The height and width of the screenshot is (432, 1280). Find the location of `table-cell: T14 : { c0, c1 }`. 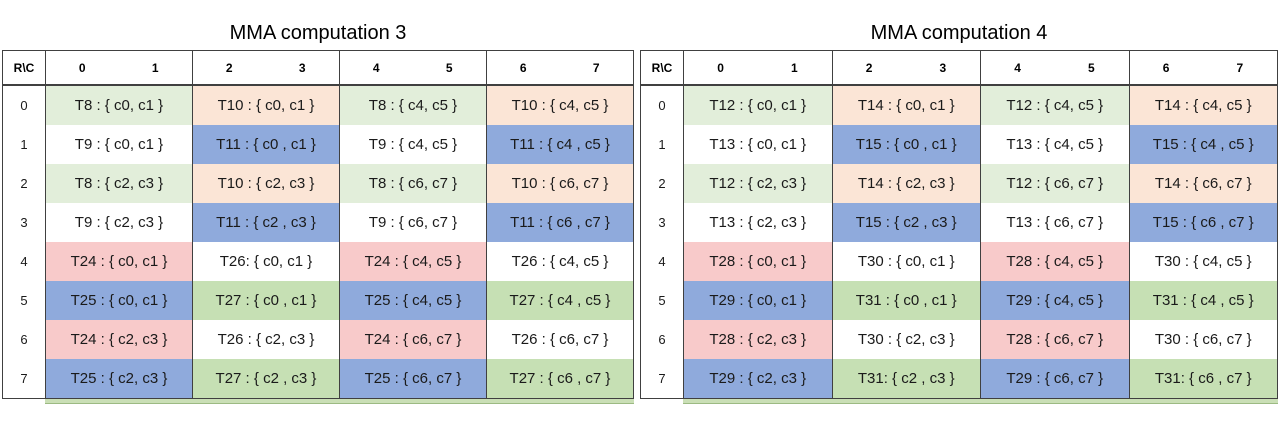

table-cell: T14 : { c0, c1 } is located at coordinates (905, 105).